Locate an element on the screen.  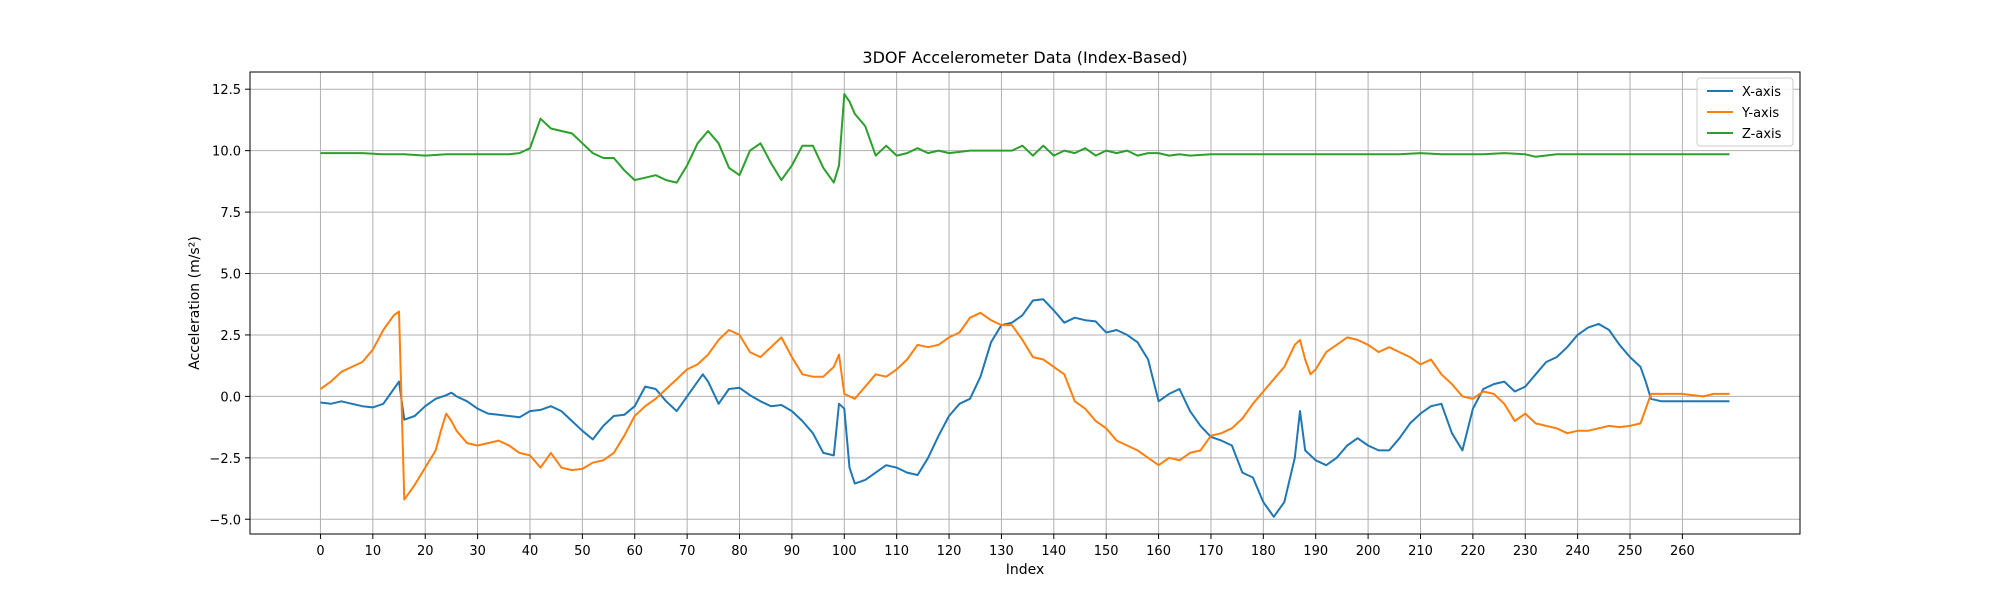
x-tick-label: 190 is located at coordinates (1315, 551).